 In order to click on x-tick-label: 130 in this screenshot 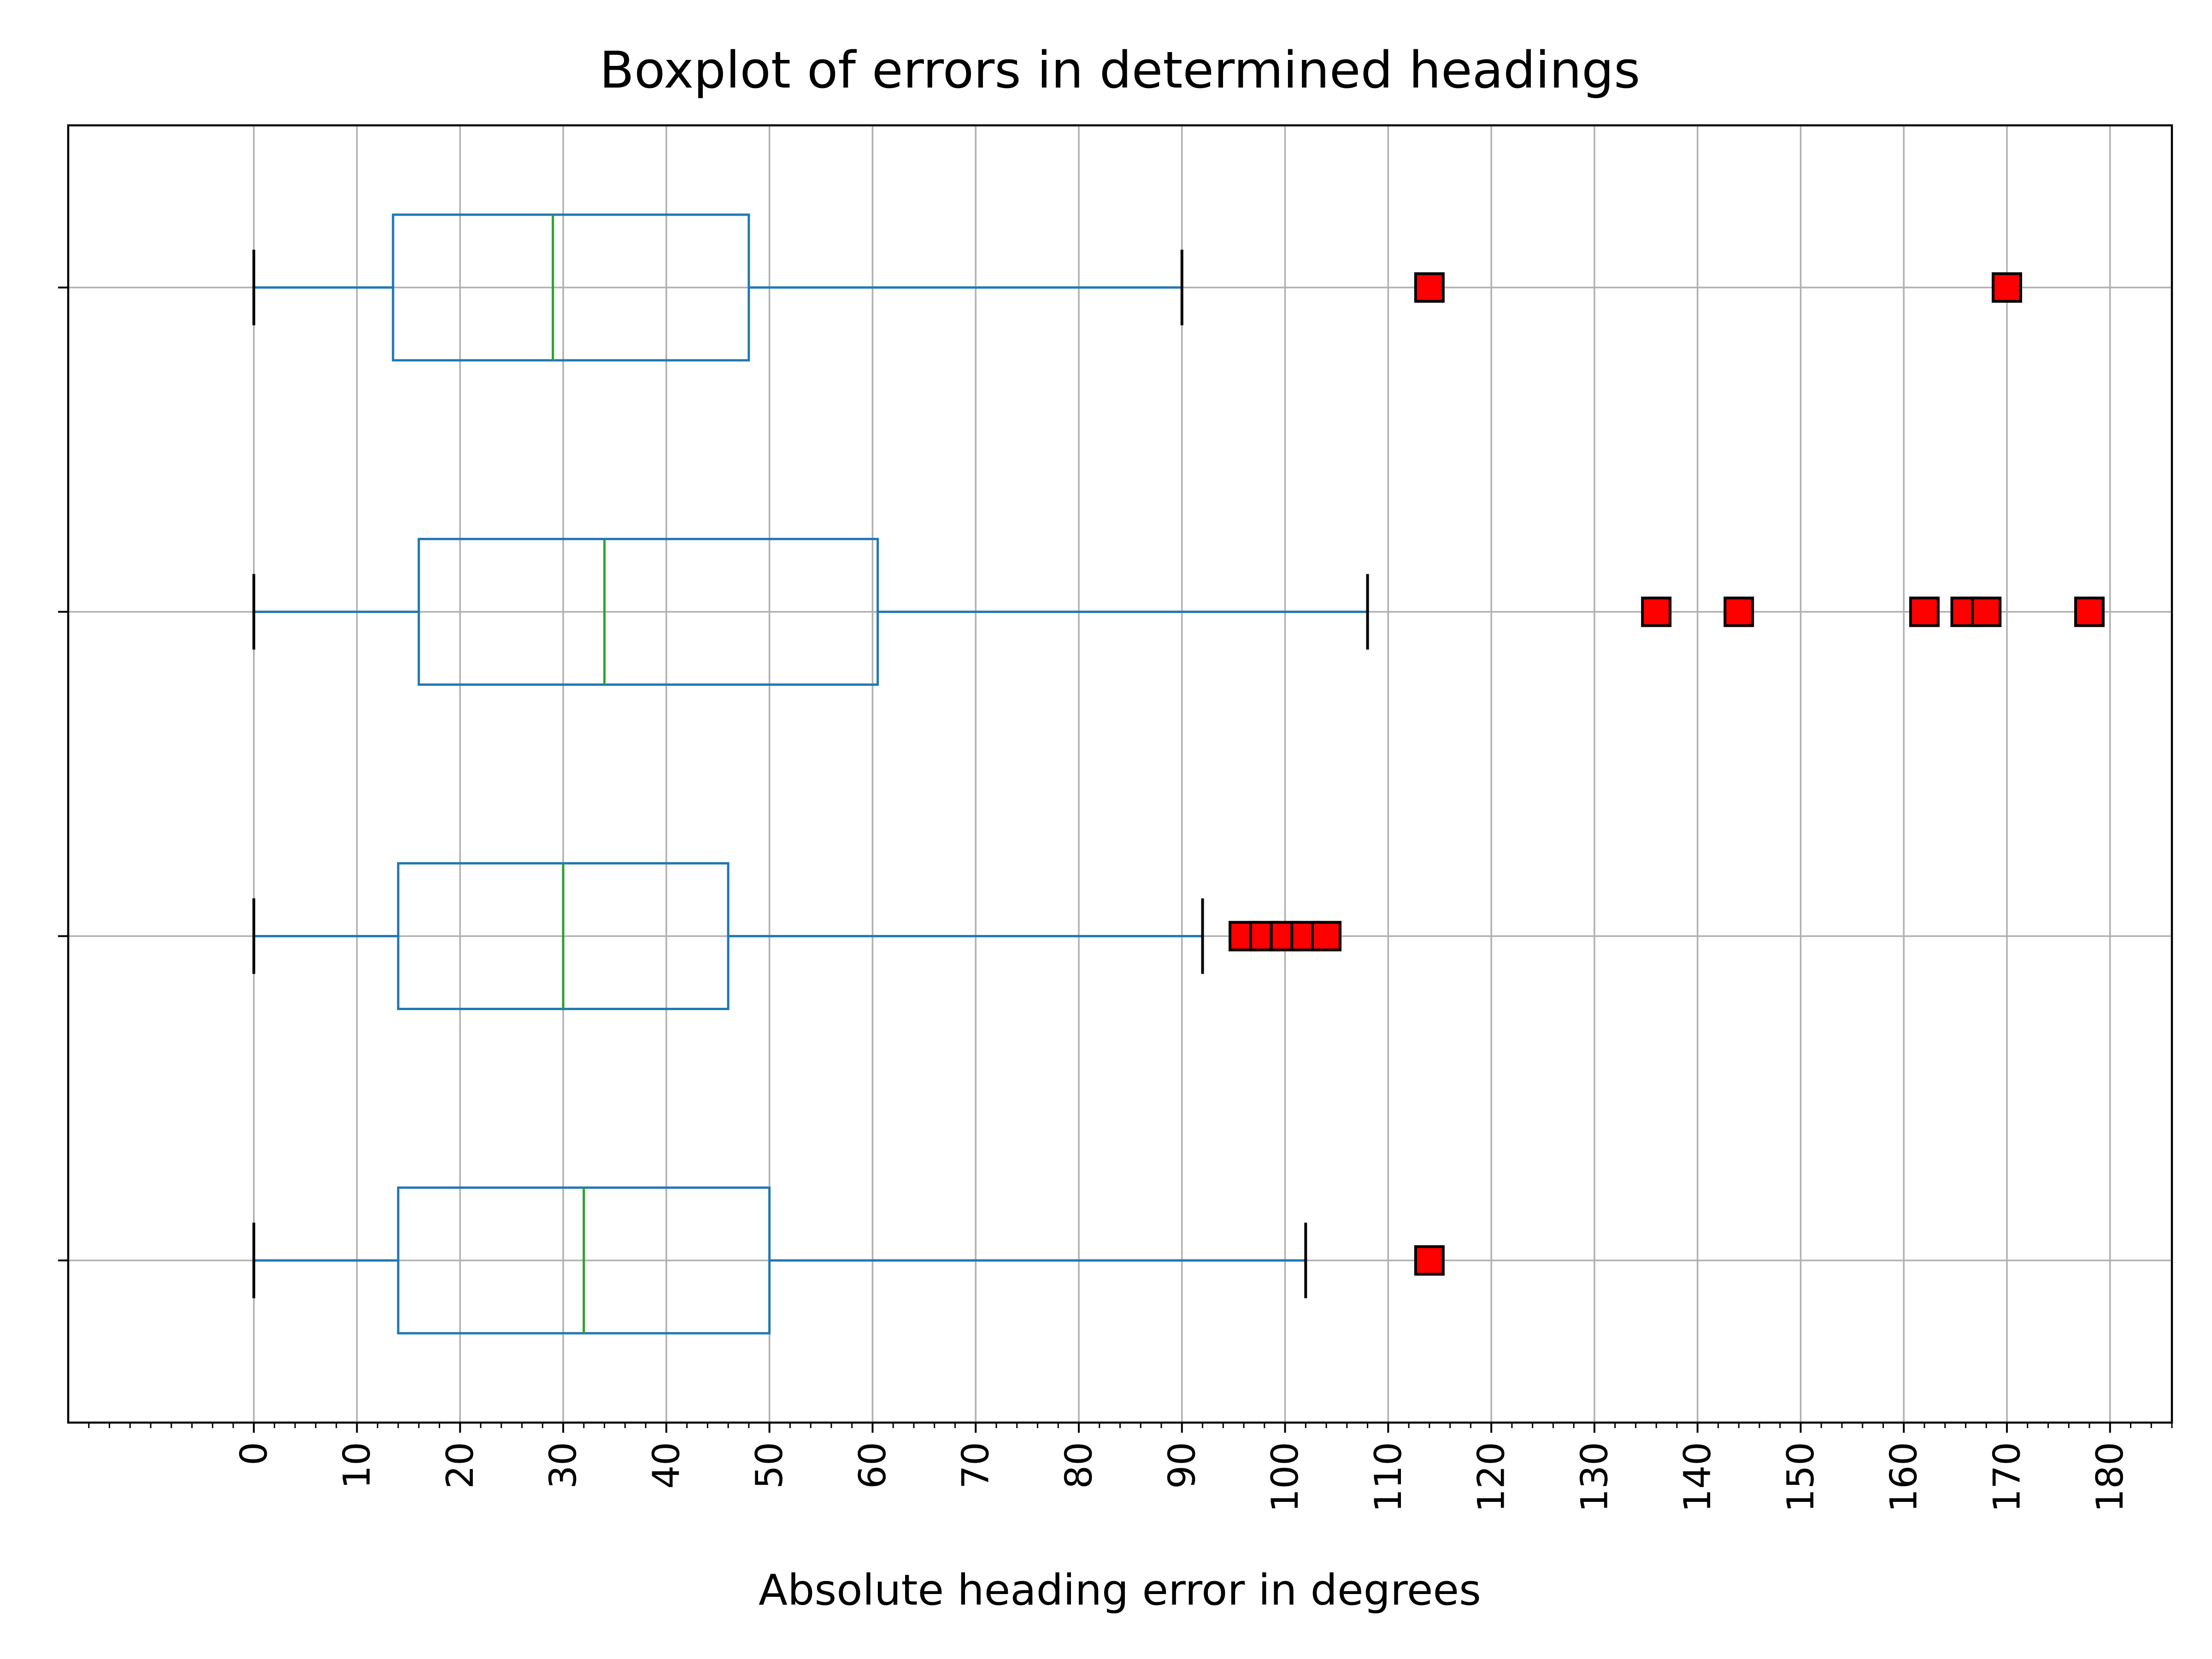, I will do `click(1594, 1477)`.